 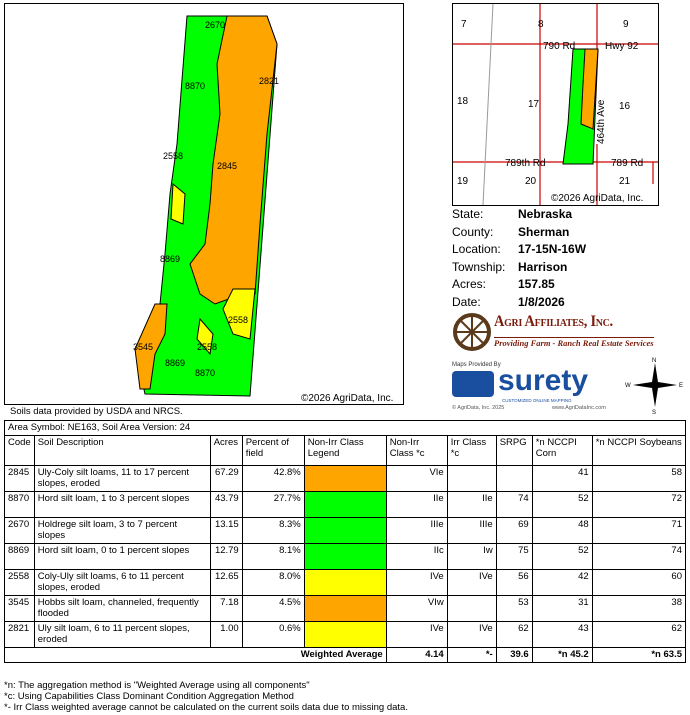 I want to click on cell-acres: 12.79, so click(x=226, y=556).